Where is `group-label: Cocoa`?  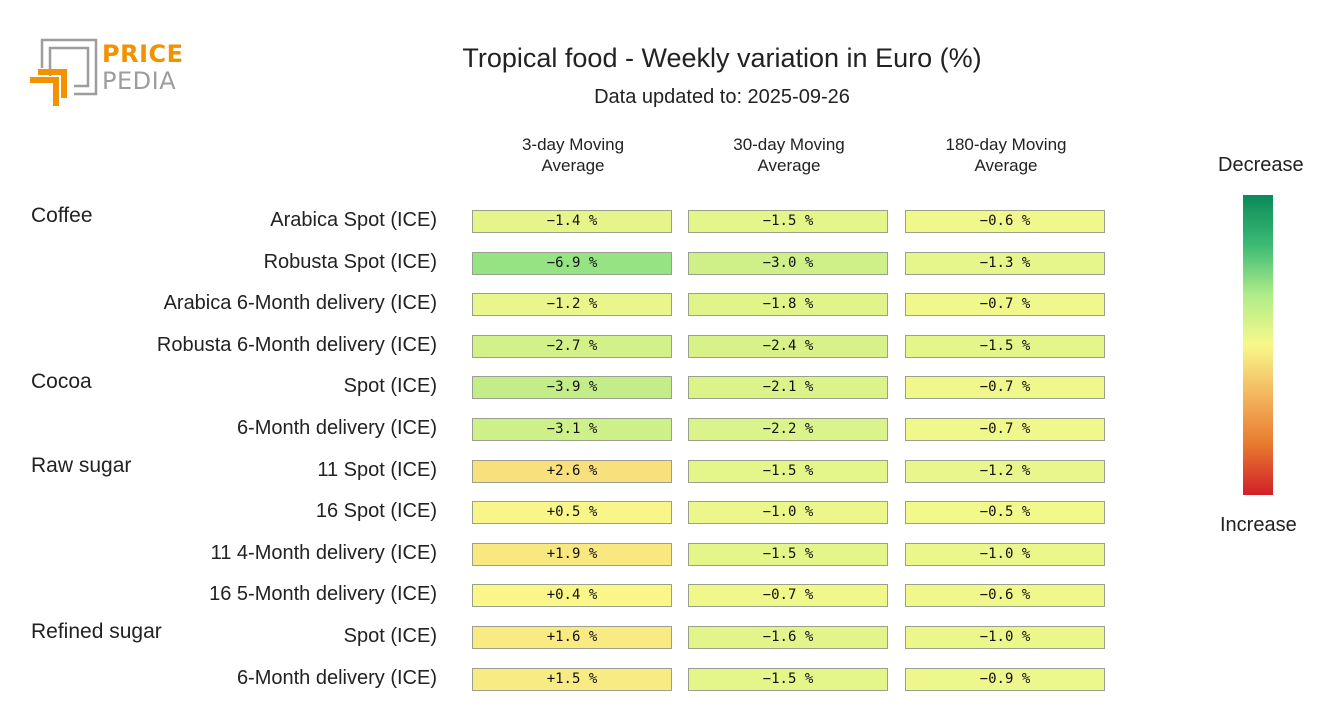
group-label: Cocoa is located at coordinates (61, 382).